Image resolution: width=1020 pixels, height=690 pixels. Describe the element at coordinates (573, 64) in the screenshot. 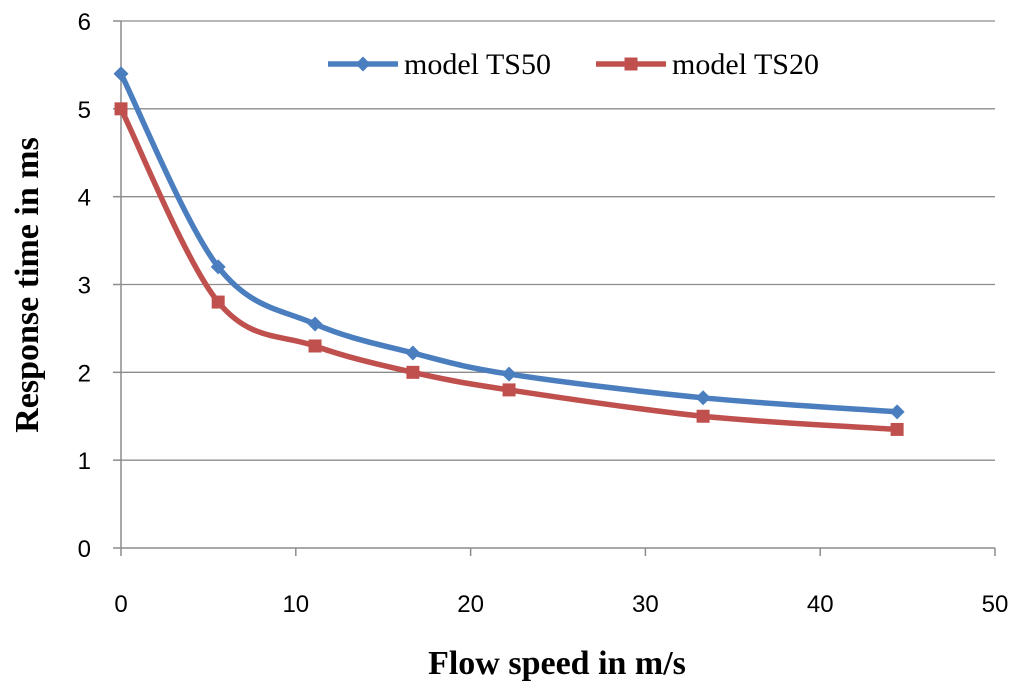

I see `legend: model TS50 model TS20` at that location.